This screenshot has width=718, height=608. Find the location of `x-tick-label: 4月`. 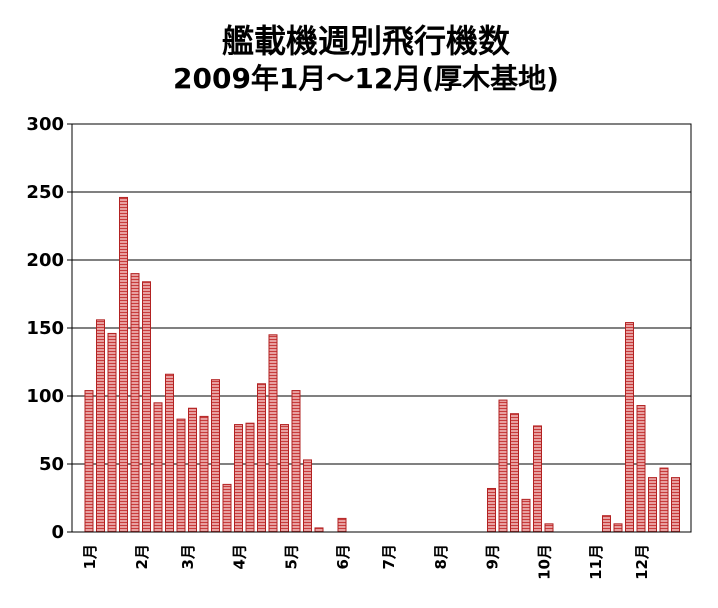

x-tick-label: 4月 is located at coordinates (240, 556).